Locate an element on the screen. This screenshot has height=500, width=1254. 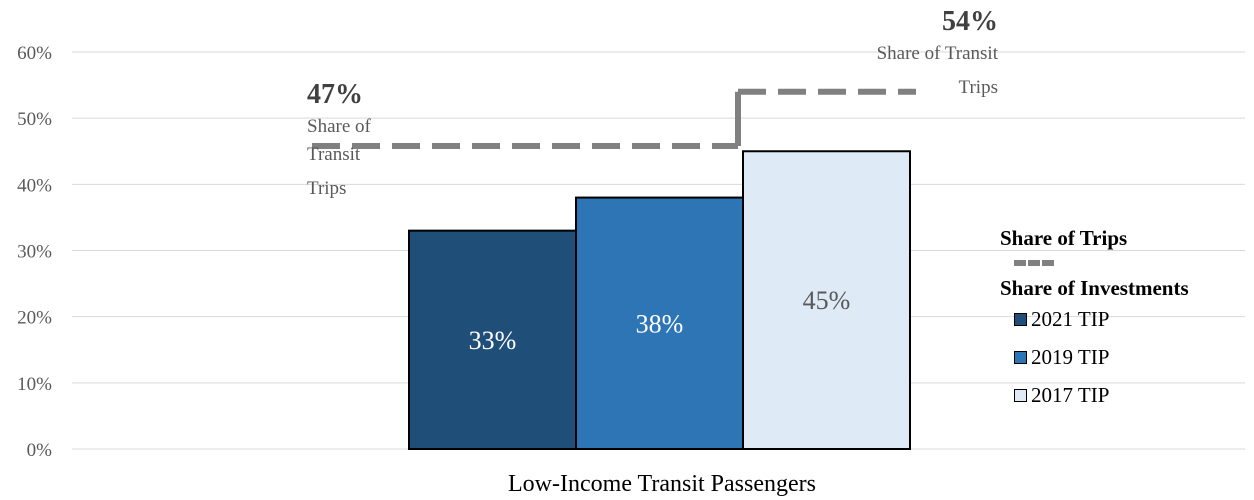
legend-dash-swatch is located at coordinates (1034, 263).